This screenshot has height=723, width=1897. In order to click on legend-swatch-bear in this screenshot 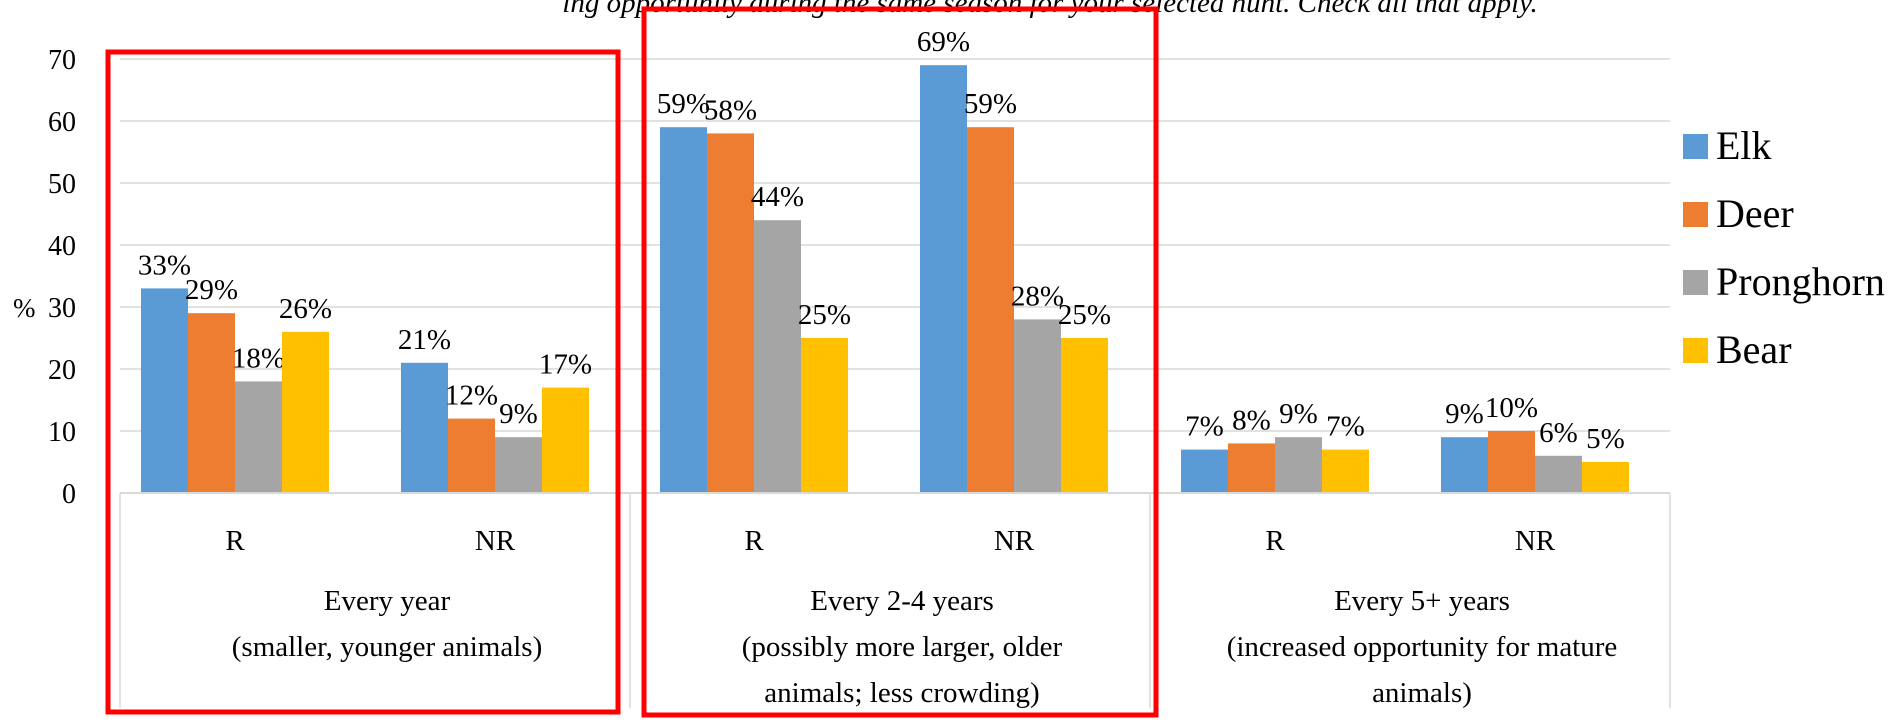, I will do `click(1695, 350)`.